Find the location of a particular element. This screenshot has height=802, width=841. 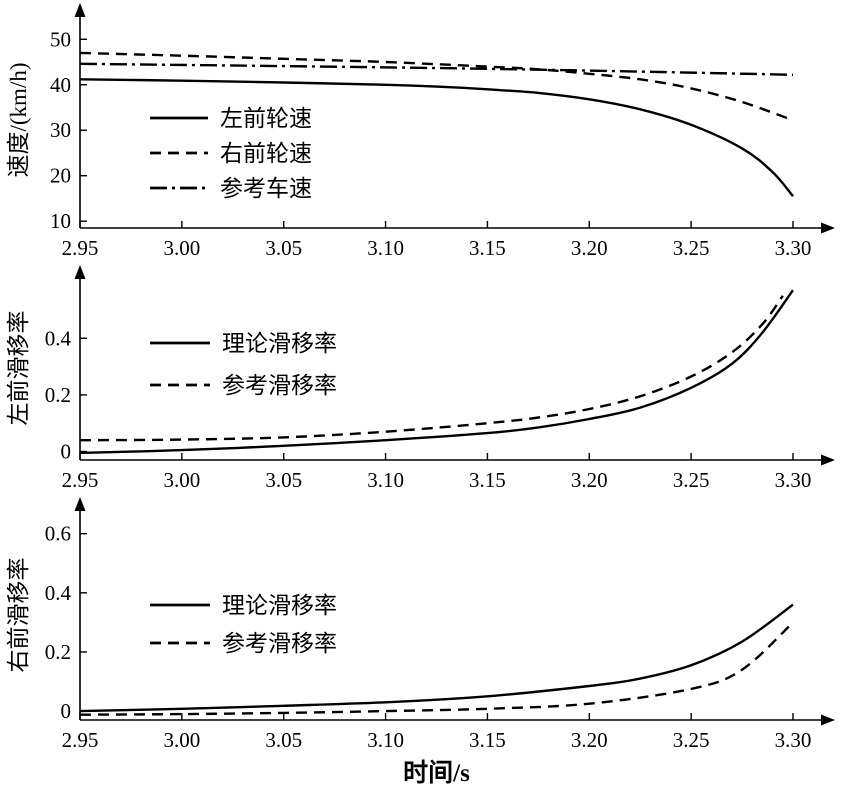

y-tick-label: 30 is located at coordinates (60, 130).